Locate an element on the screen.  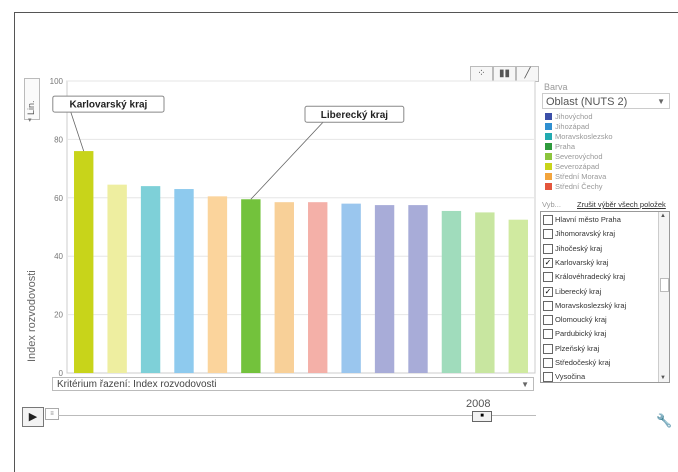
timeline-track is located at coordinates (297, 415).